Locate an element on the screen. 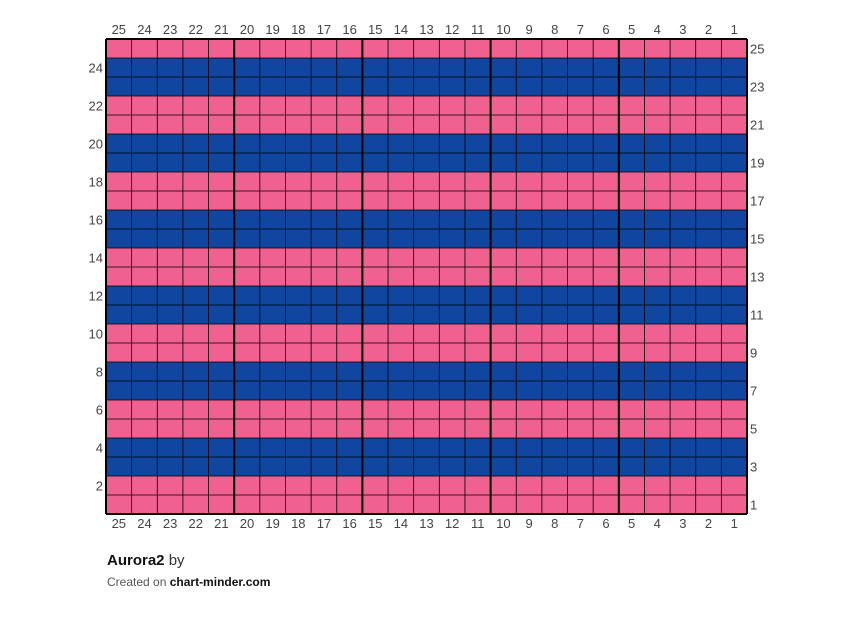  column-label: 8 is located at coordinates (554, 29).